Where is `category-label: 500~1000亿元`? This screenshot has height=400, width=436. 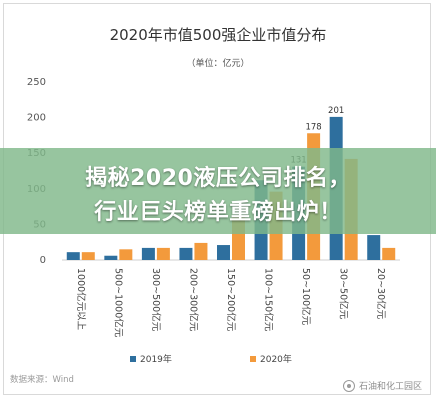
category-label: 500~1000亿元 is located at coordinates (118, 303).